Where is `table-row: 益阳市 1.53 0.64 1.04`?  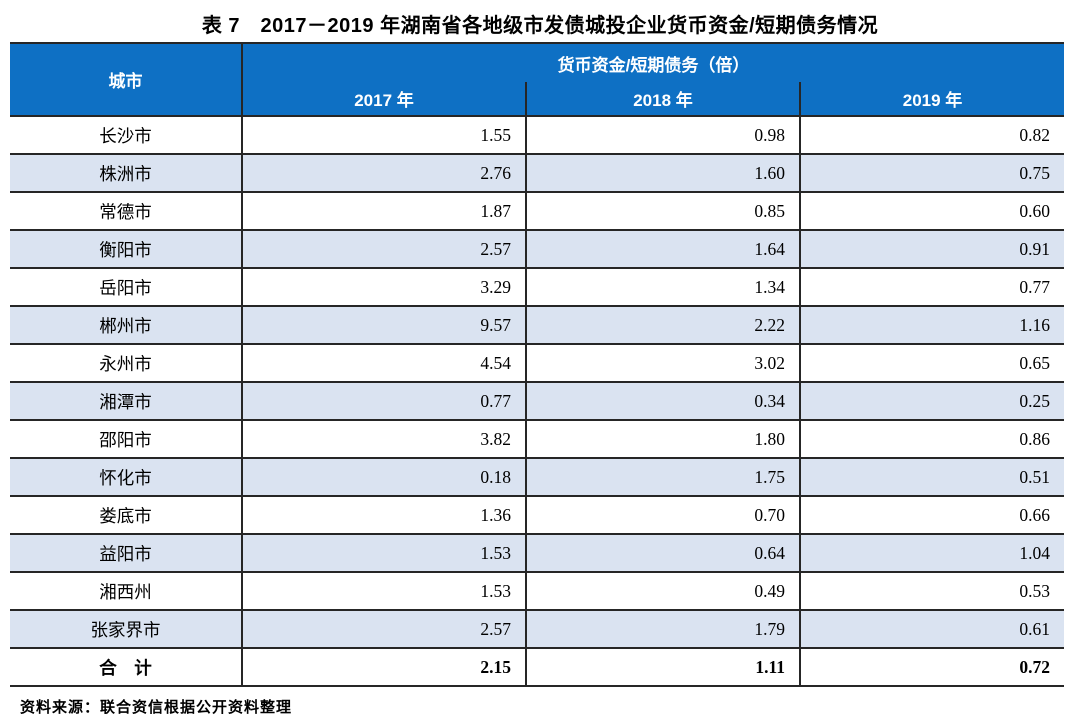
table-row: 益阳市 1.53 0.64 1.04 is located at coordinates (537, 553).